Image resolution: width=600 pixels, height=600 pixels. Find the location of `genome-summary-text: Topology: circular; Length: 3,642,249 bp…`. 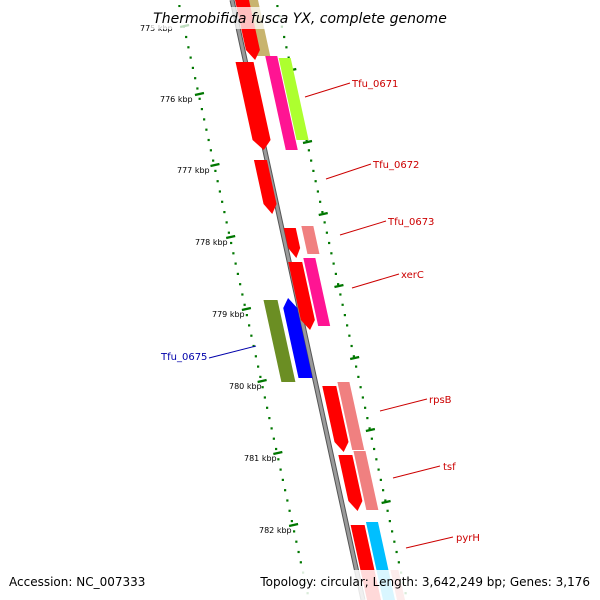

genome-summary-text: Topology: circular; Length: 3,642,249 bp… is located at coordinates (424, 582).